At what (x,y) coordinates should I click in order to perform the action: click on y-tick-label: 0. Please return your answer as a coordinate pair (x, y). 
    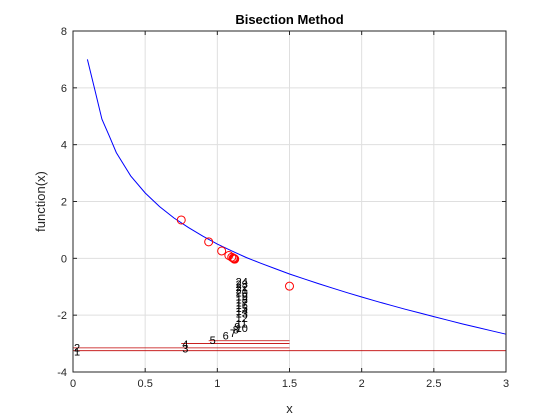
    Looking at the image, I should click on (64, 259).